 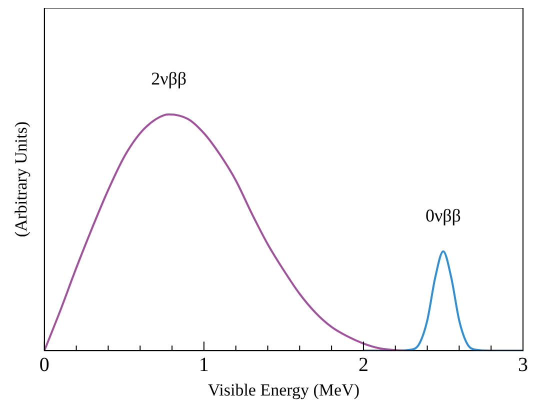 What do you see at coordinates (443, 215) in the screenshot?
I see `series-label: 0νββ` at bounding box center [443, 215].